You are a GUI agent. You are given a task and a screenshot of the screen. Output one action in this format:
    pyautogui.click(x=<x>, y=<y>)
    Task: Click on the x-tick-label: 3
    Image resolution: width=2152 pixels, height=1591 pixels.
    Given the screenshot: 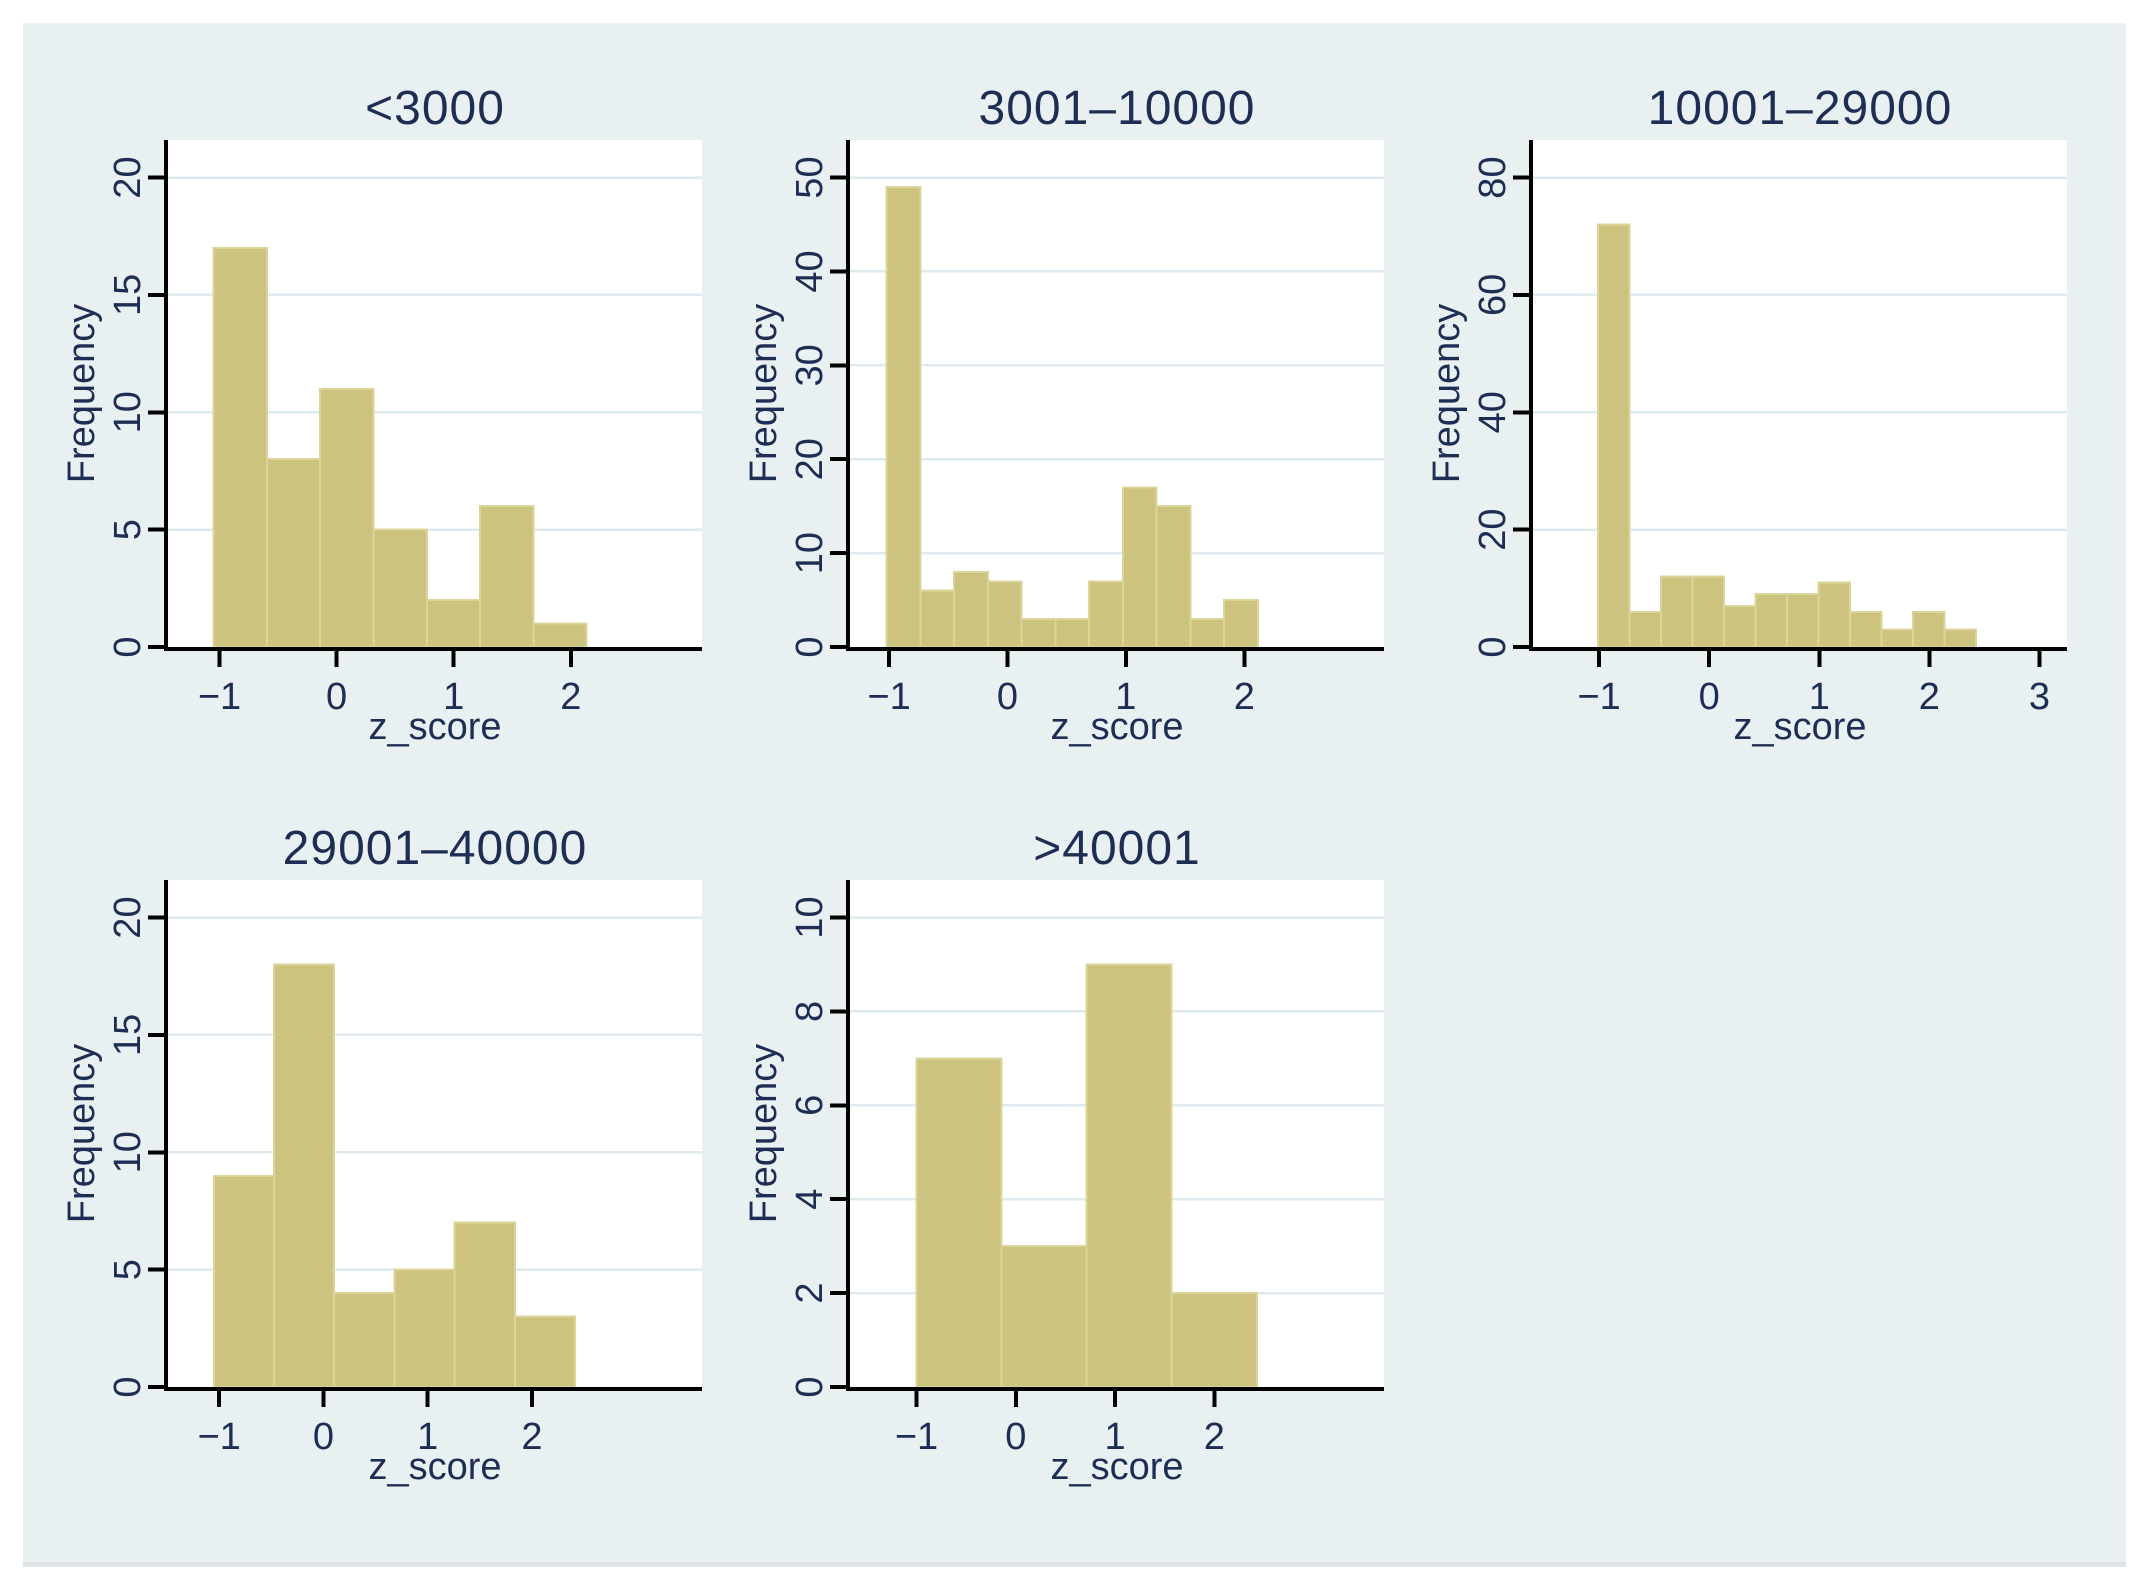 What is the action you would take?
    pyautogui.click(x=2039, y=697)
    